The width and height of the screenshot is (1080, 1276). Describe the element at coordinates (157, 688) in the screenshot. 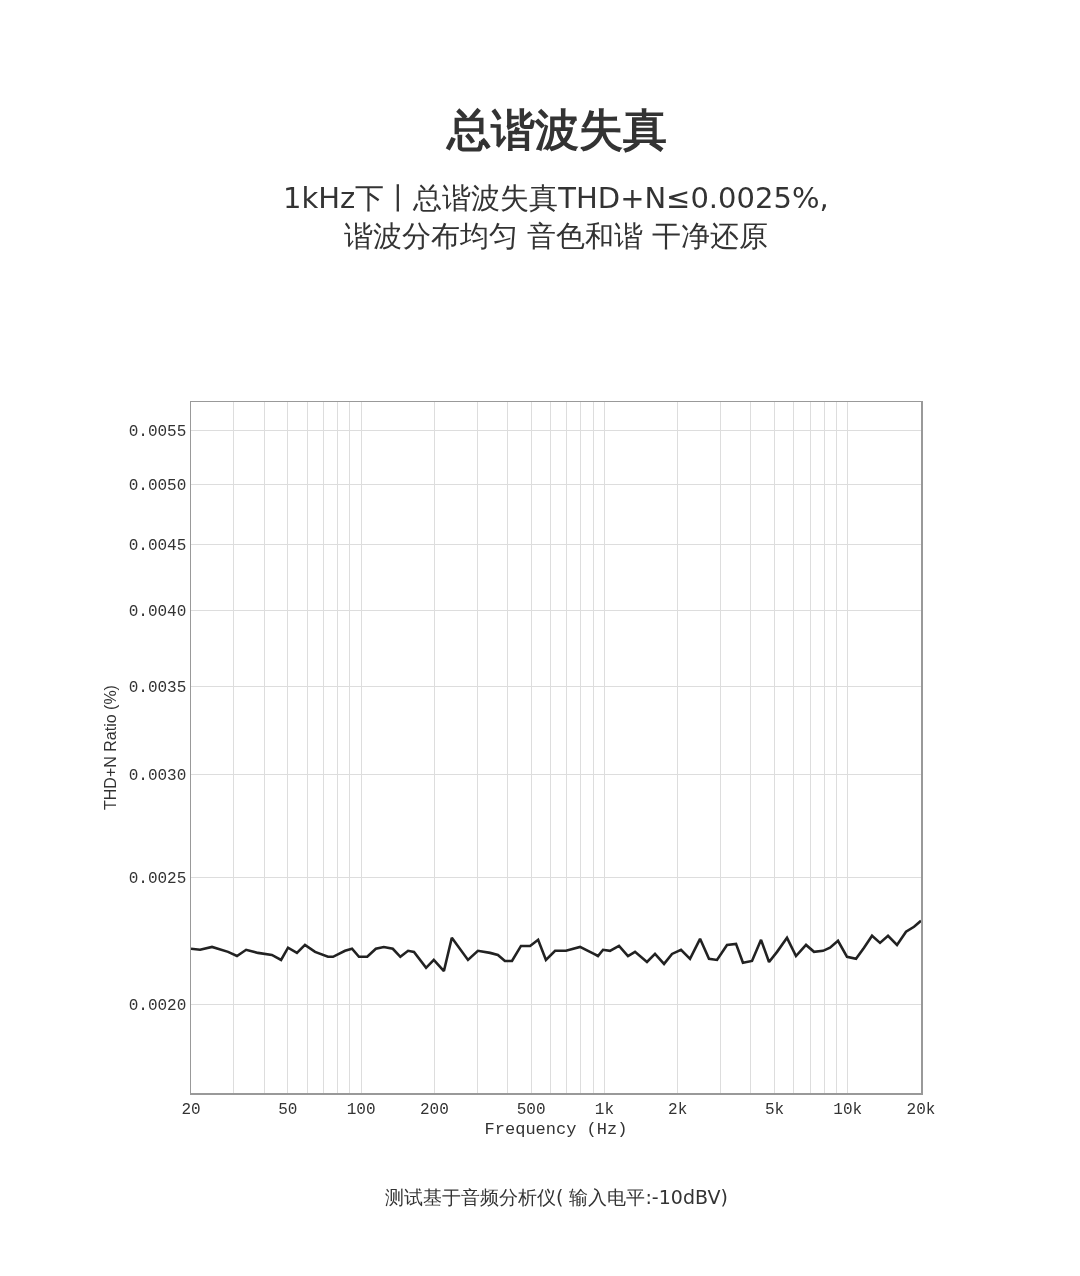

I see `y-tick-label: 0.0035` at that location.